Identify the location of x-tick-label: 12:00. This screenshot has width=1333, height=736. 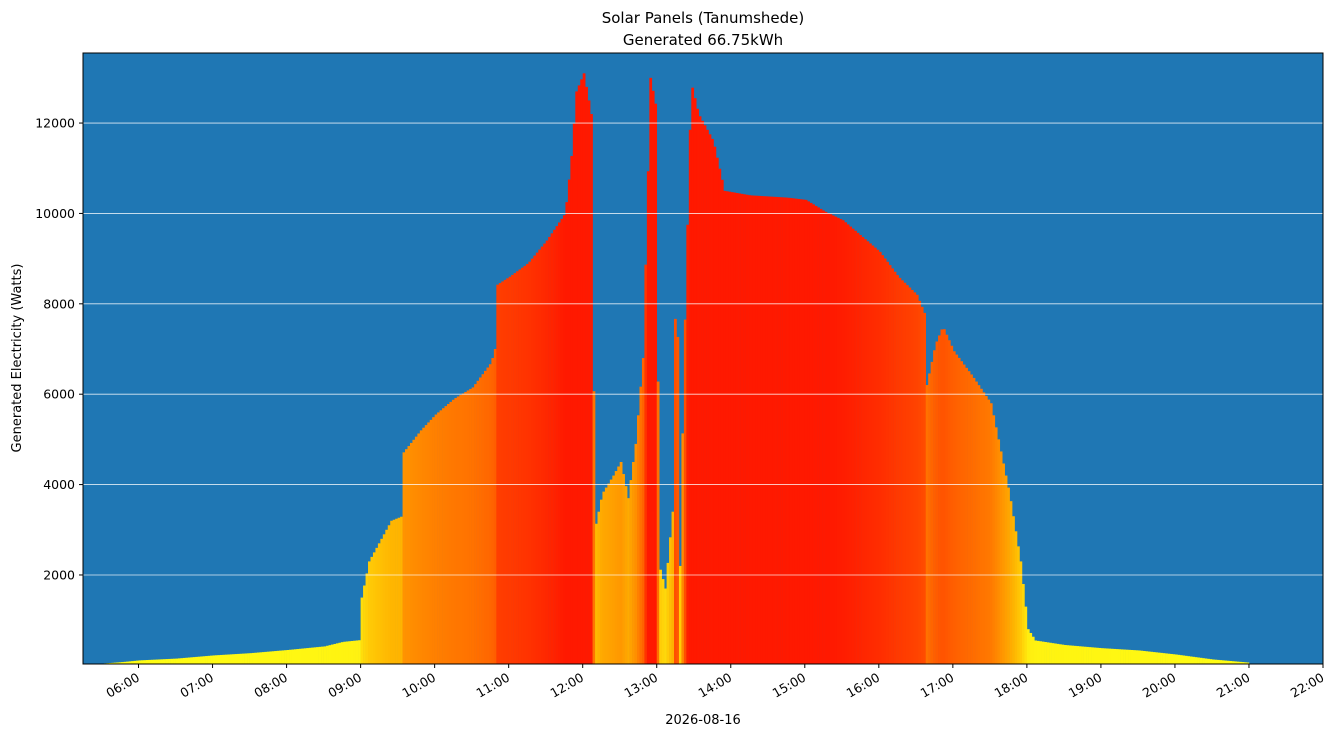
(566, 685).